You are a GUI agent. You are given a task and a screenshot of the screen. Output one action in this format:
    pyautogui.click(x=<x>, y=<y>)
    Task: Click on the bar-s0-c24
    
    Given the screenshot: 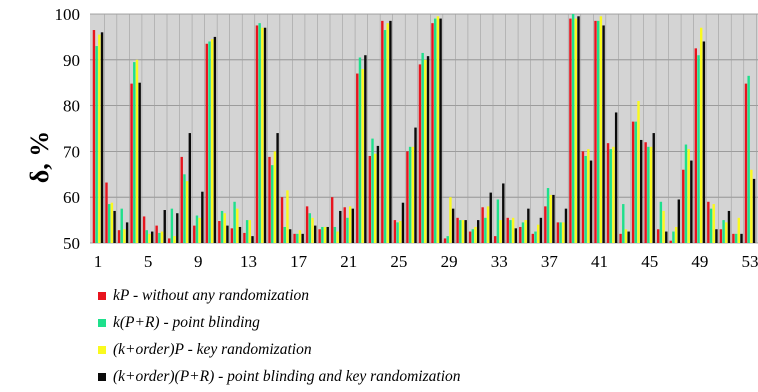 What is the action you would take?
    pyautogui.click(x=382, y=132)
    